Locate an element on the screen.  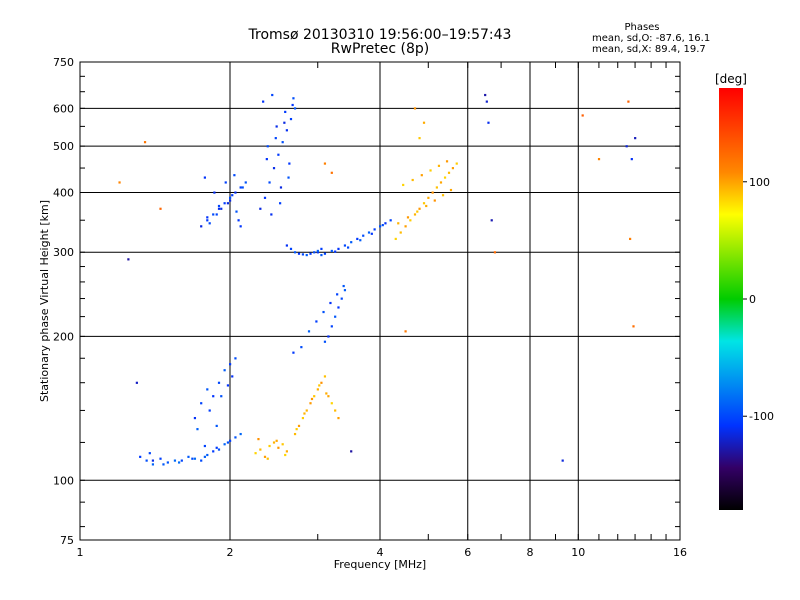
y-tick-label: 200 is located at coordinates (63, 336).